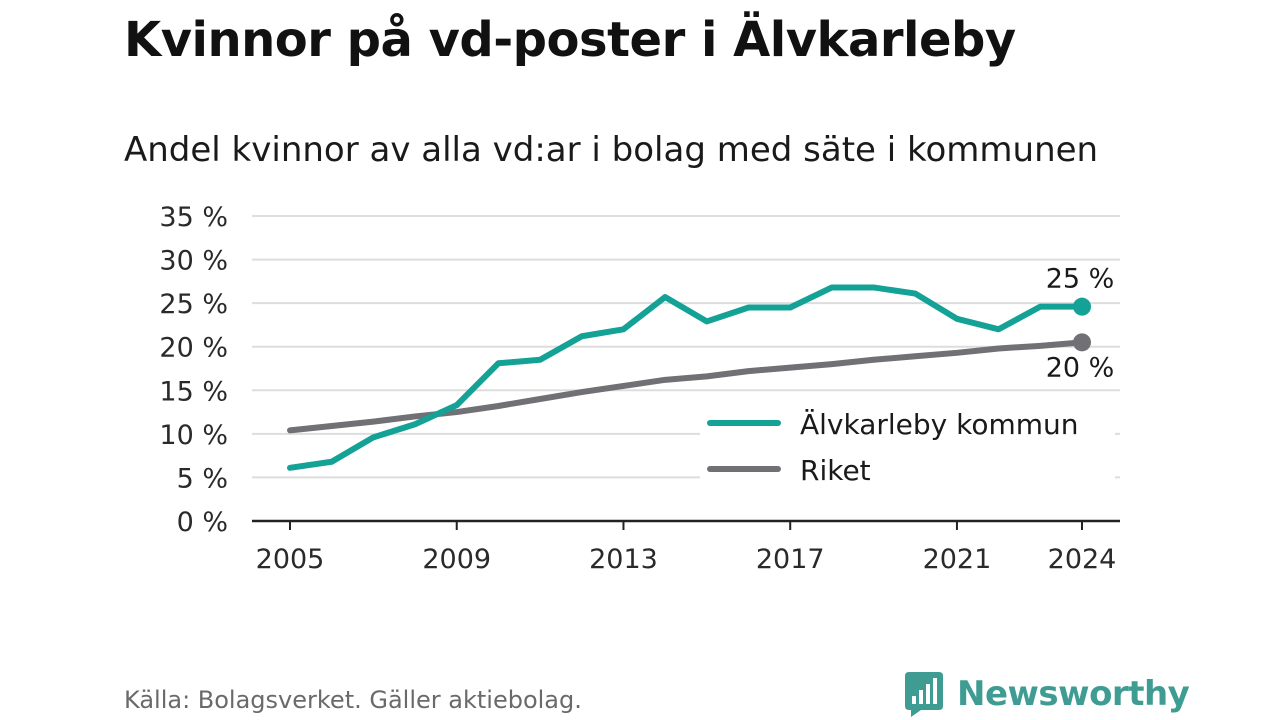  I want to click on y-tick-label: 0 %, so click(202, 522).